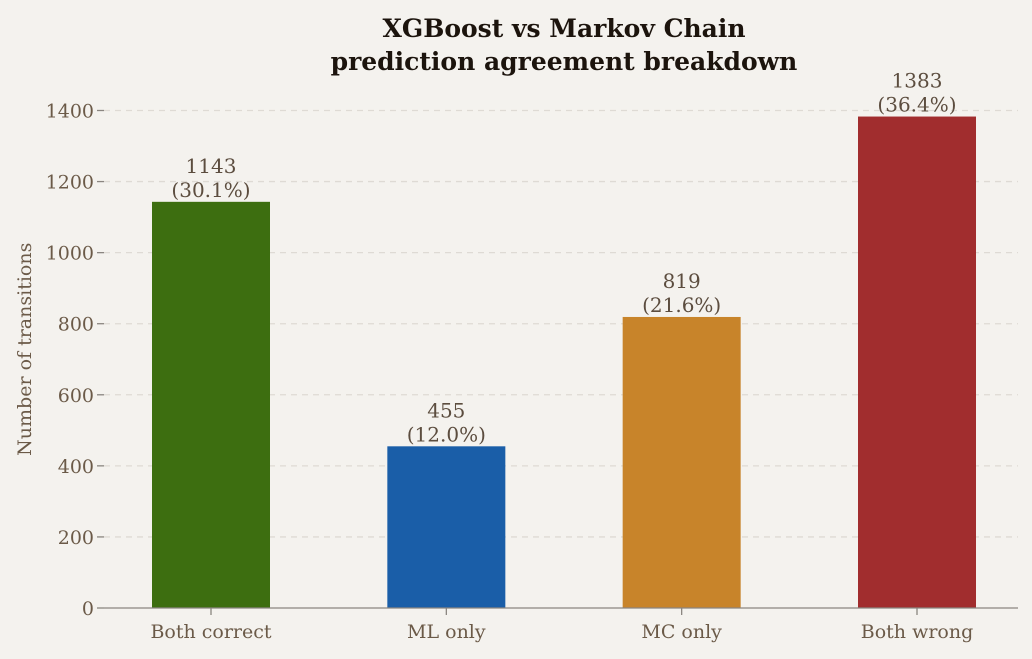  What do you see at coordinates (682, 281) in the screenshot?
I see `value-label-mc-only: 819` at bounding box center [682, 281].